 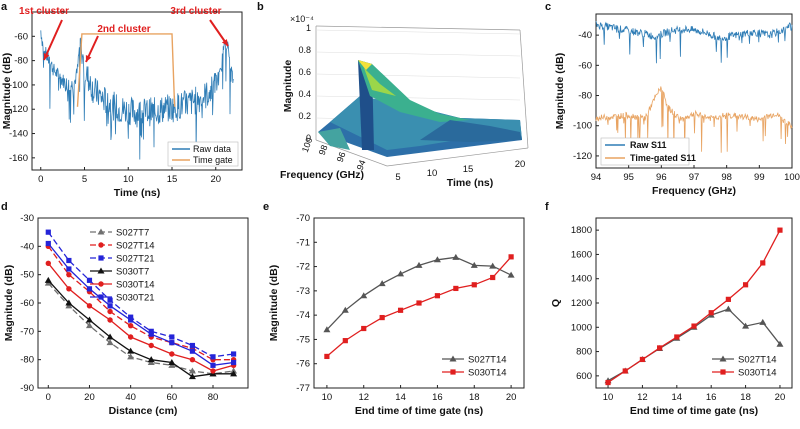 What do you see at coordinates (27, 246) in the screenshot?
I see `y-tick-label-d: -40` at bounding box center [27, 246].